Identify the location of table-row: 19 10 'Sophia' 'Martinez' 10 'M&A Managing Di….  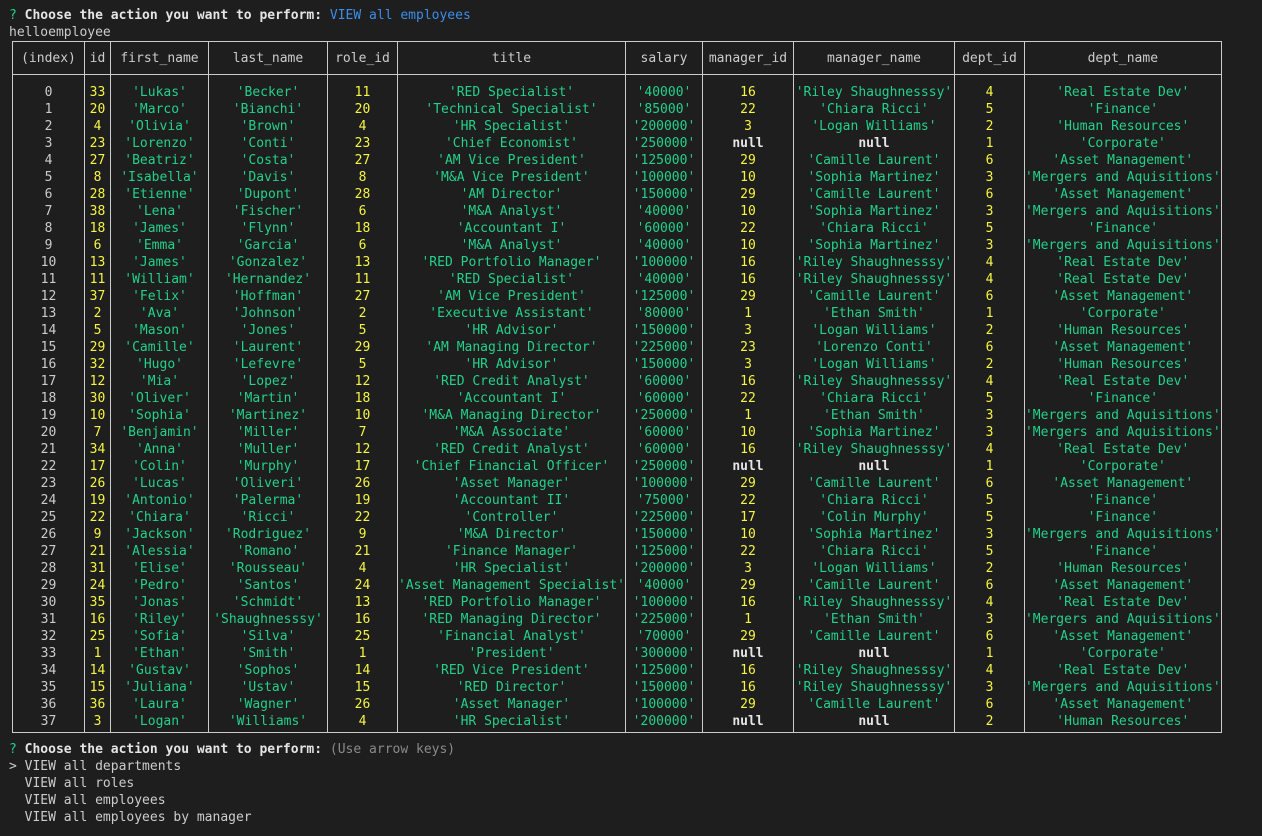
(617, 415).